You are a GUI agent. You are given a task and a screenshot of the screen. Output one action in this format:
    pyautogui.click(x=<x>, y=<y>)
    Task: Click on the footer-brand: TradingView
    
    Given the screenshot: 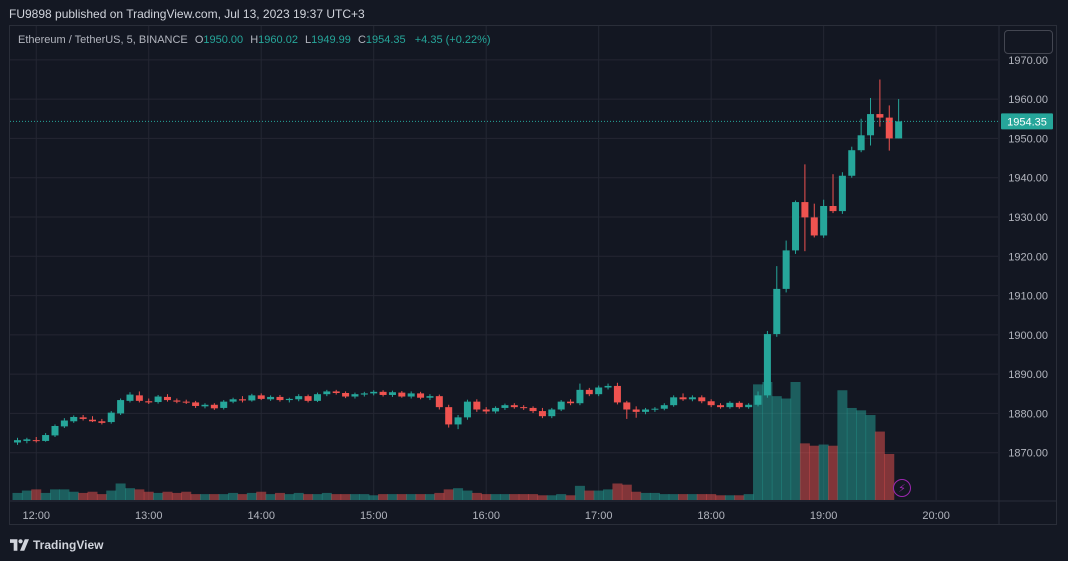 What is the action you would take?
    pyautogui.click(x=56, y=545)
    